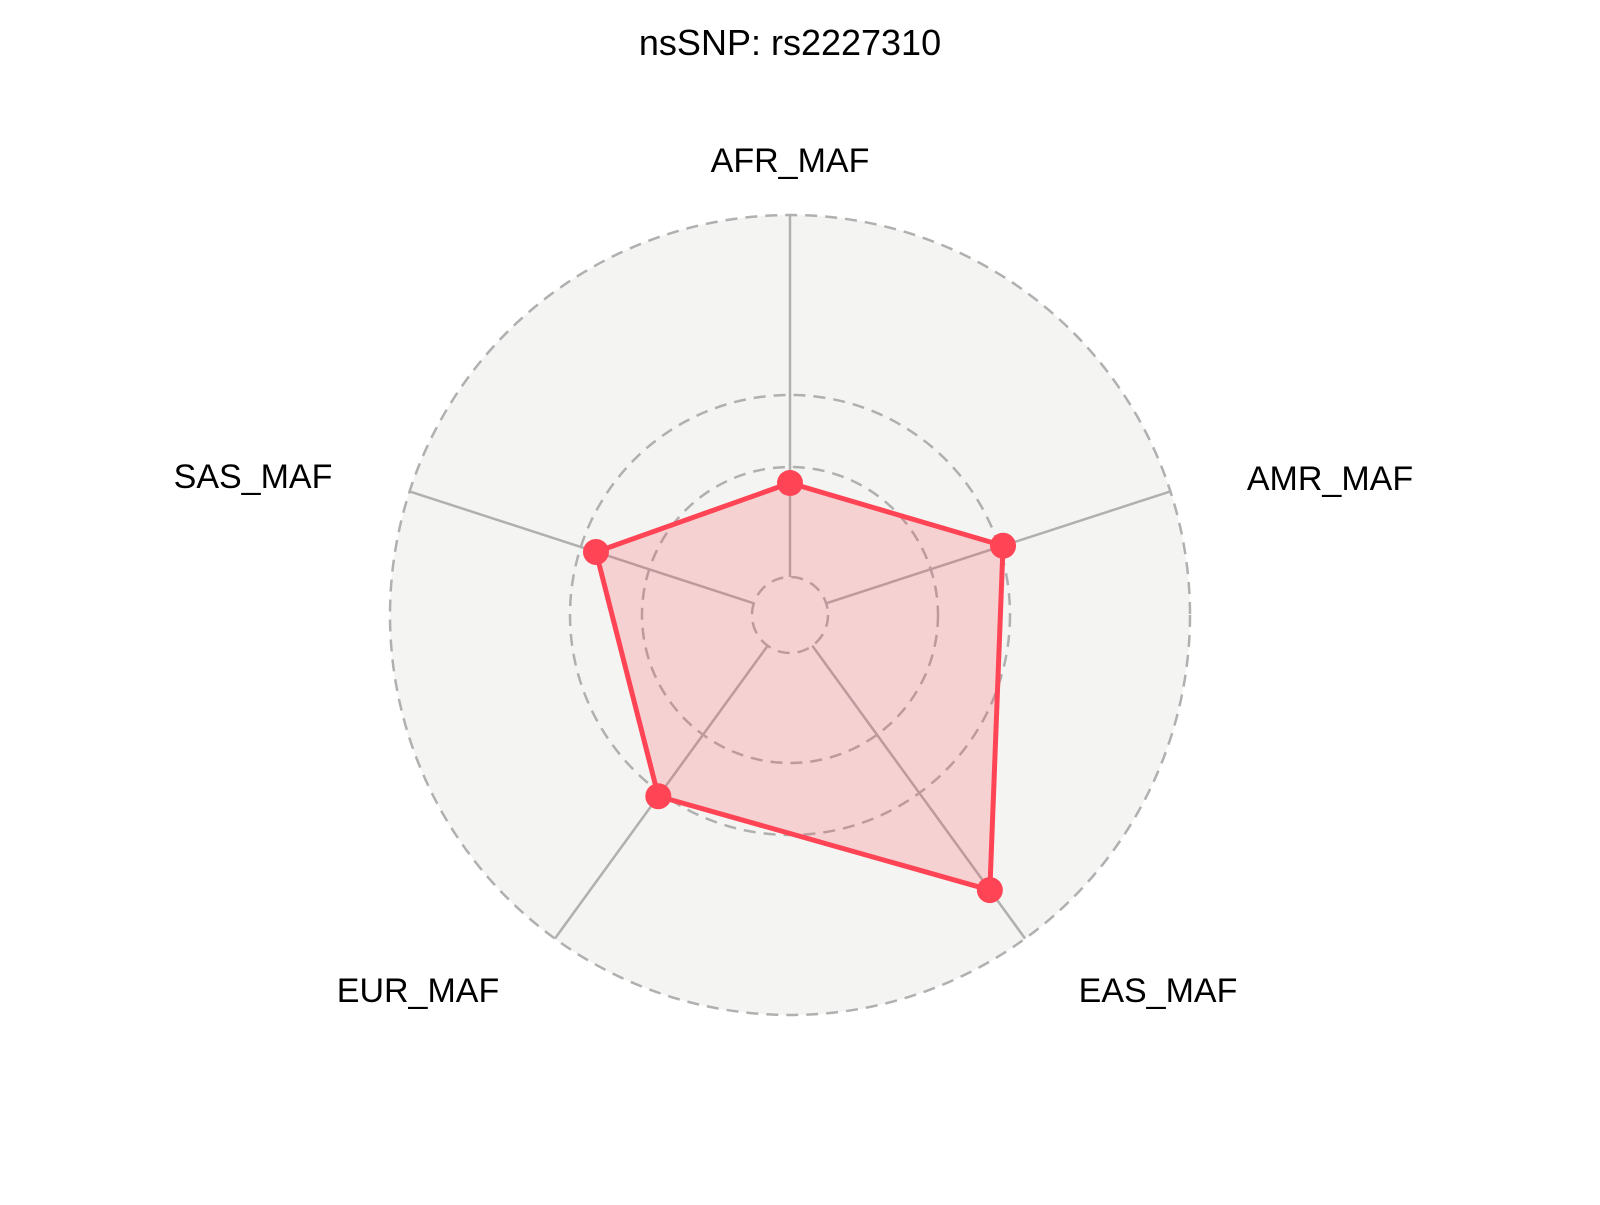 The image size is (1600, 1205). Describe the element at coordinates (1158, 991) in the screenshot. I see `axis-label-eas_maf: EAS_MAF` at that location.